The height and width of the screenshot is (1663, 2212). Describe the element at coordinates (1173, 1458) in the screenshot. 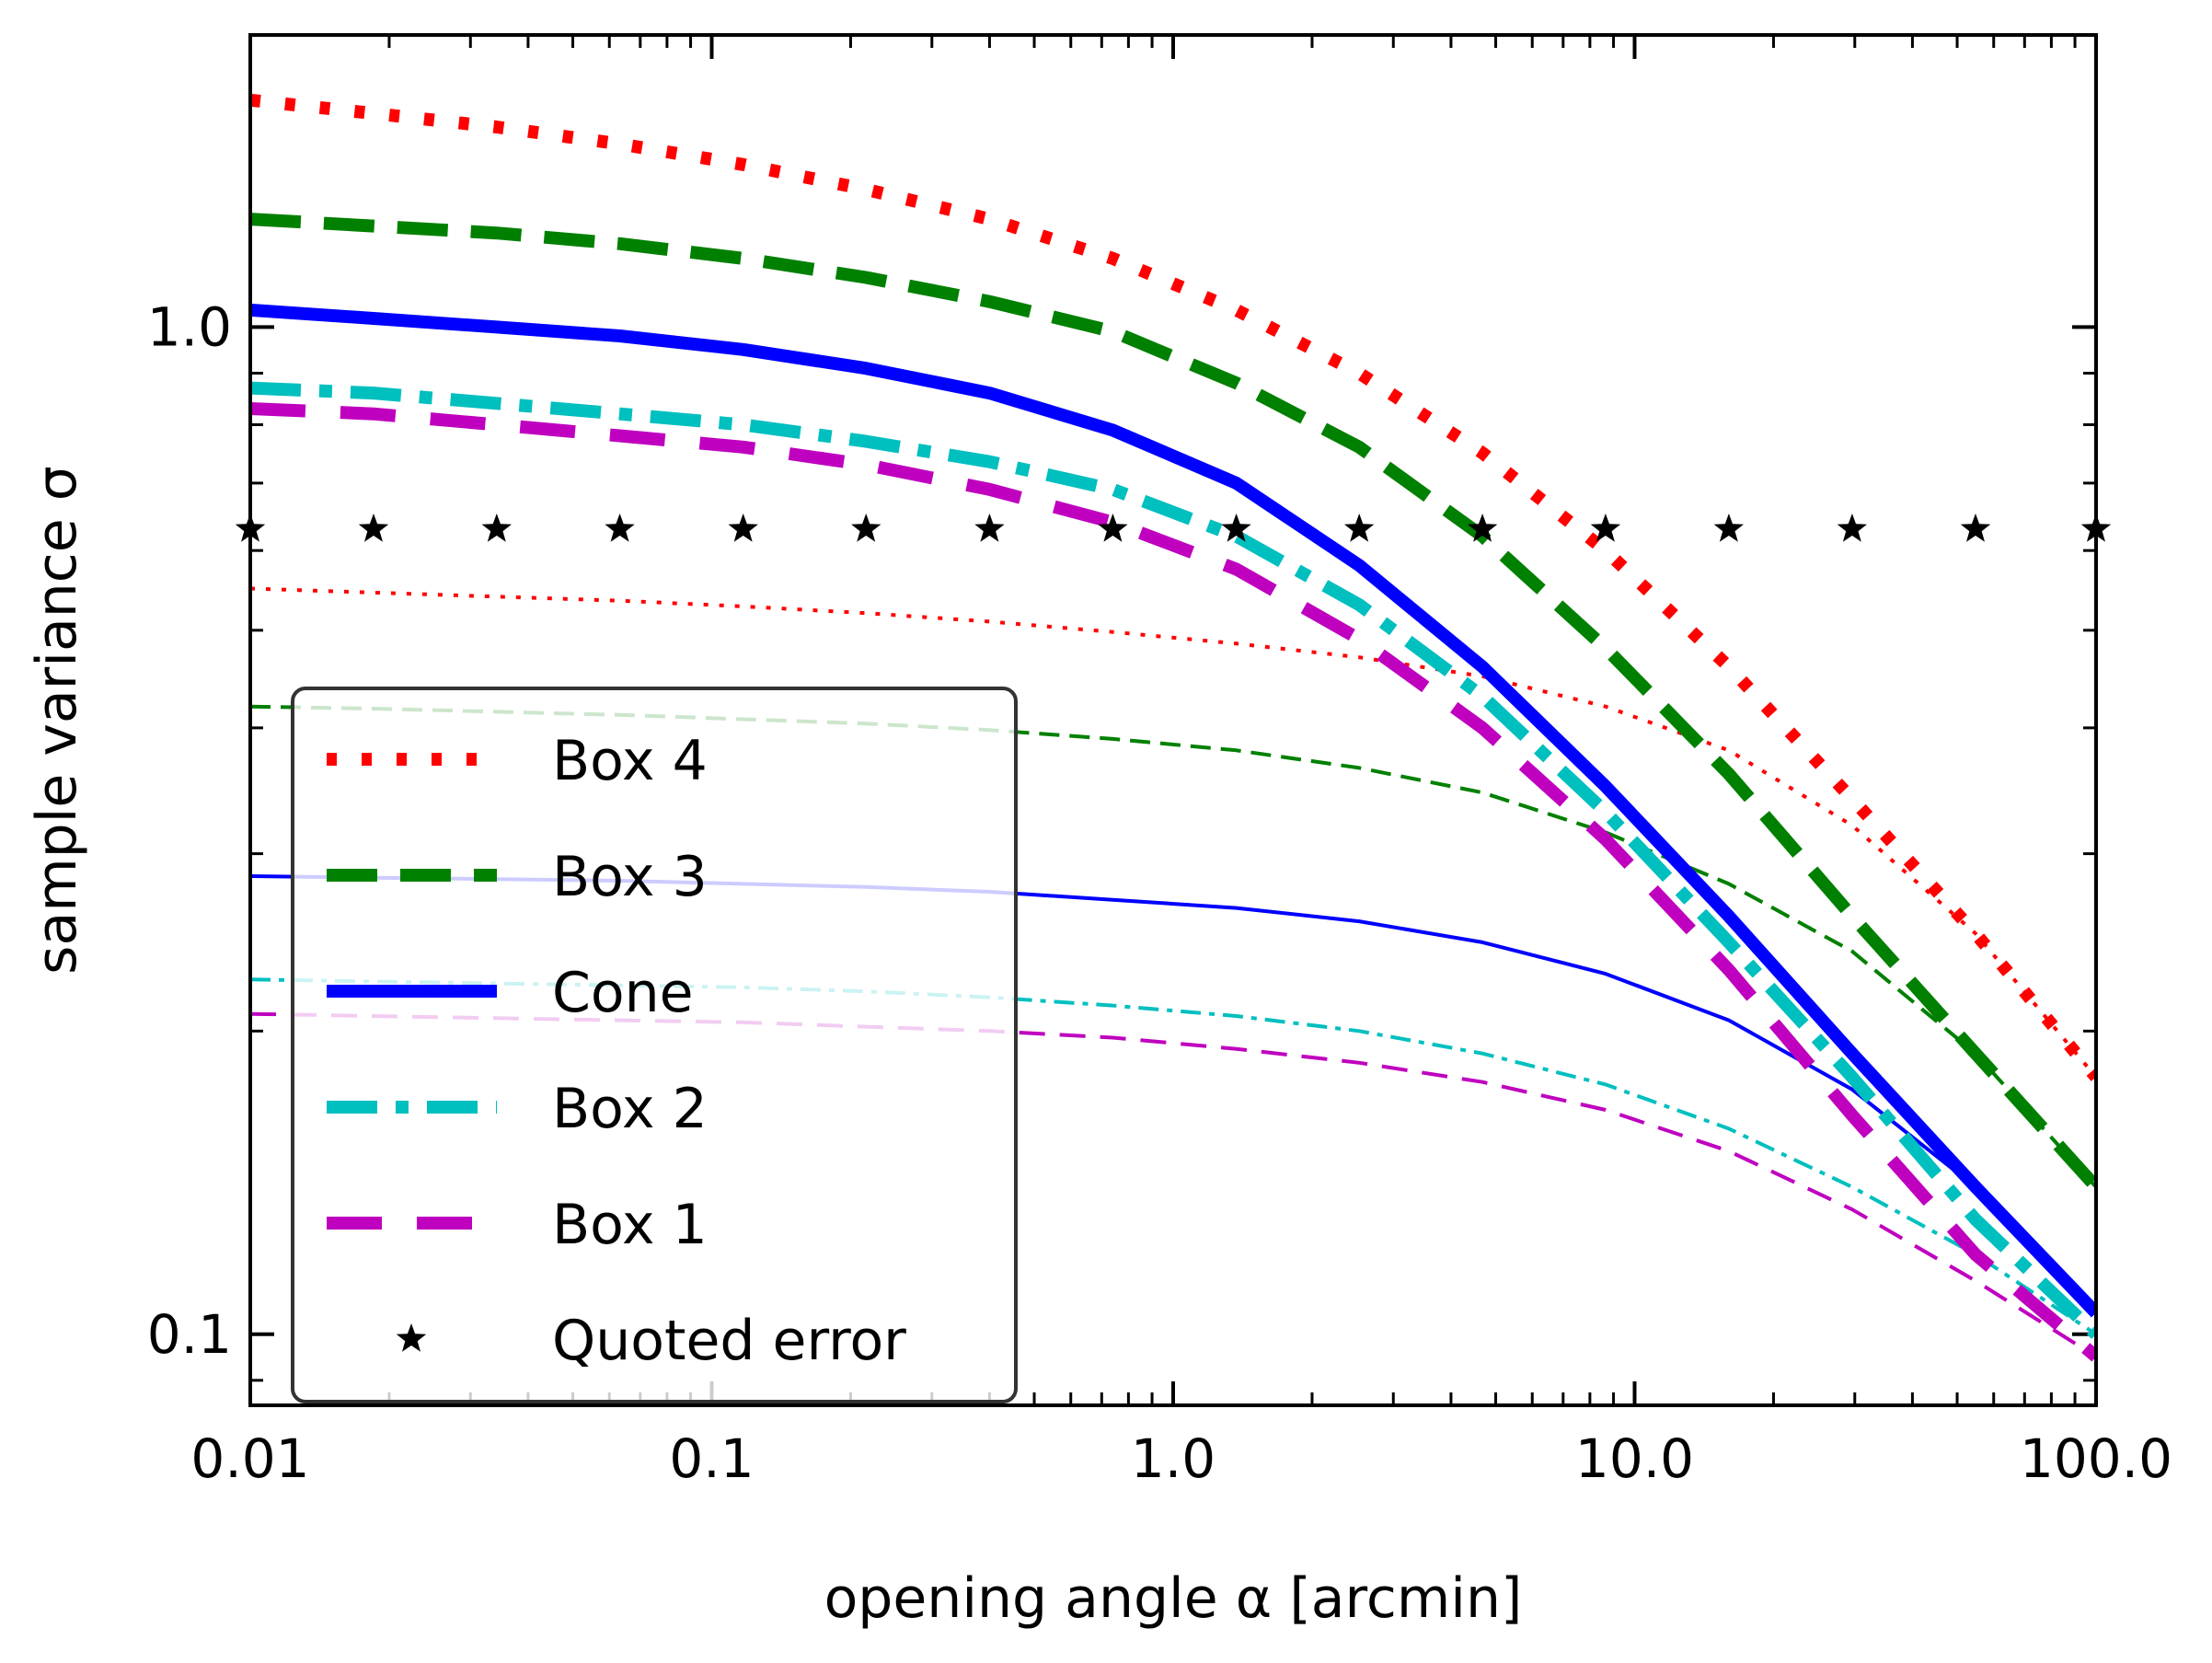

I see `x-tick-label: 1.0` at that location.